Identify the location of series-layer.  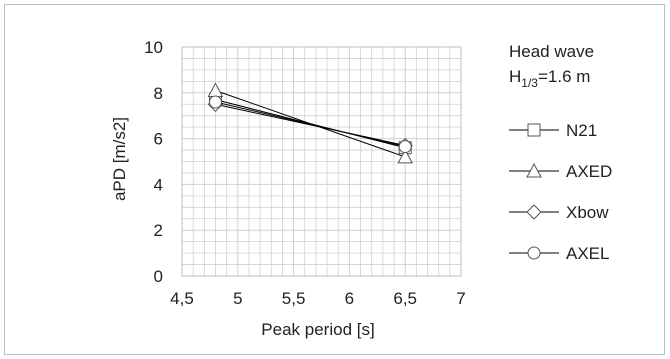
(310, 123).